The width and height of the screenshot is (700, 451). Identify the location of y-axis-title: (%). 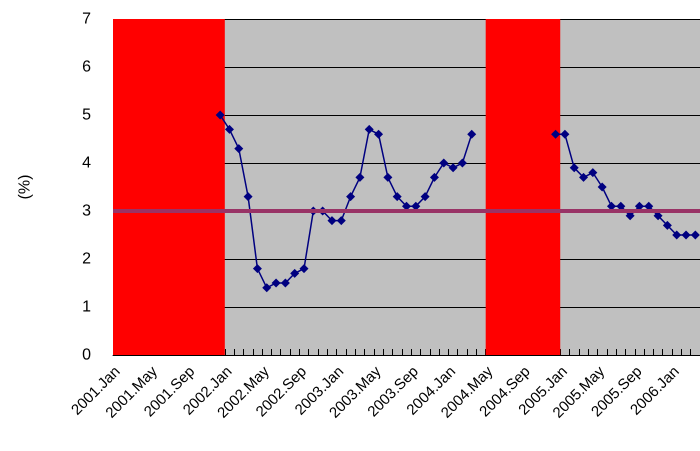
(25, 187).